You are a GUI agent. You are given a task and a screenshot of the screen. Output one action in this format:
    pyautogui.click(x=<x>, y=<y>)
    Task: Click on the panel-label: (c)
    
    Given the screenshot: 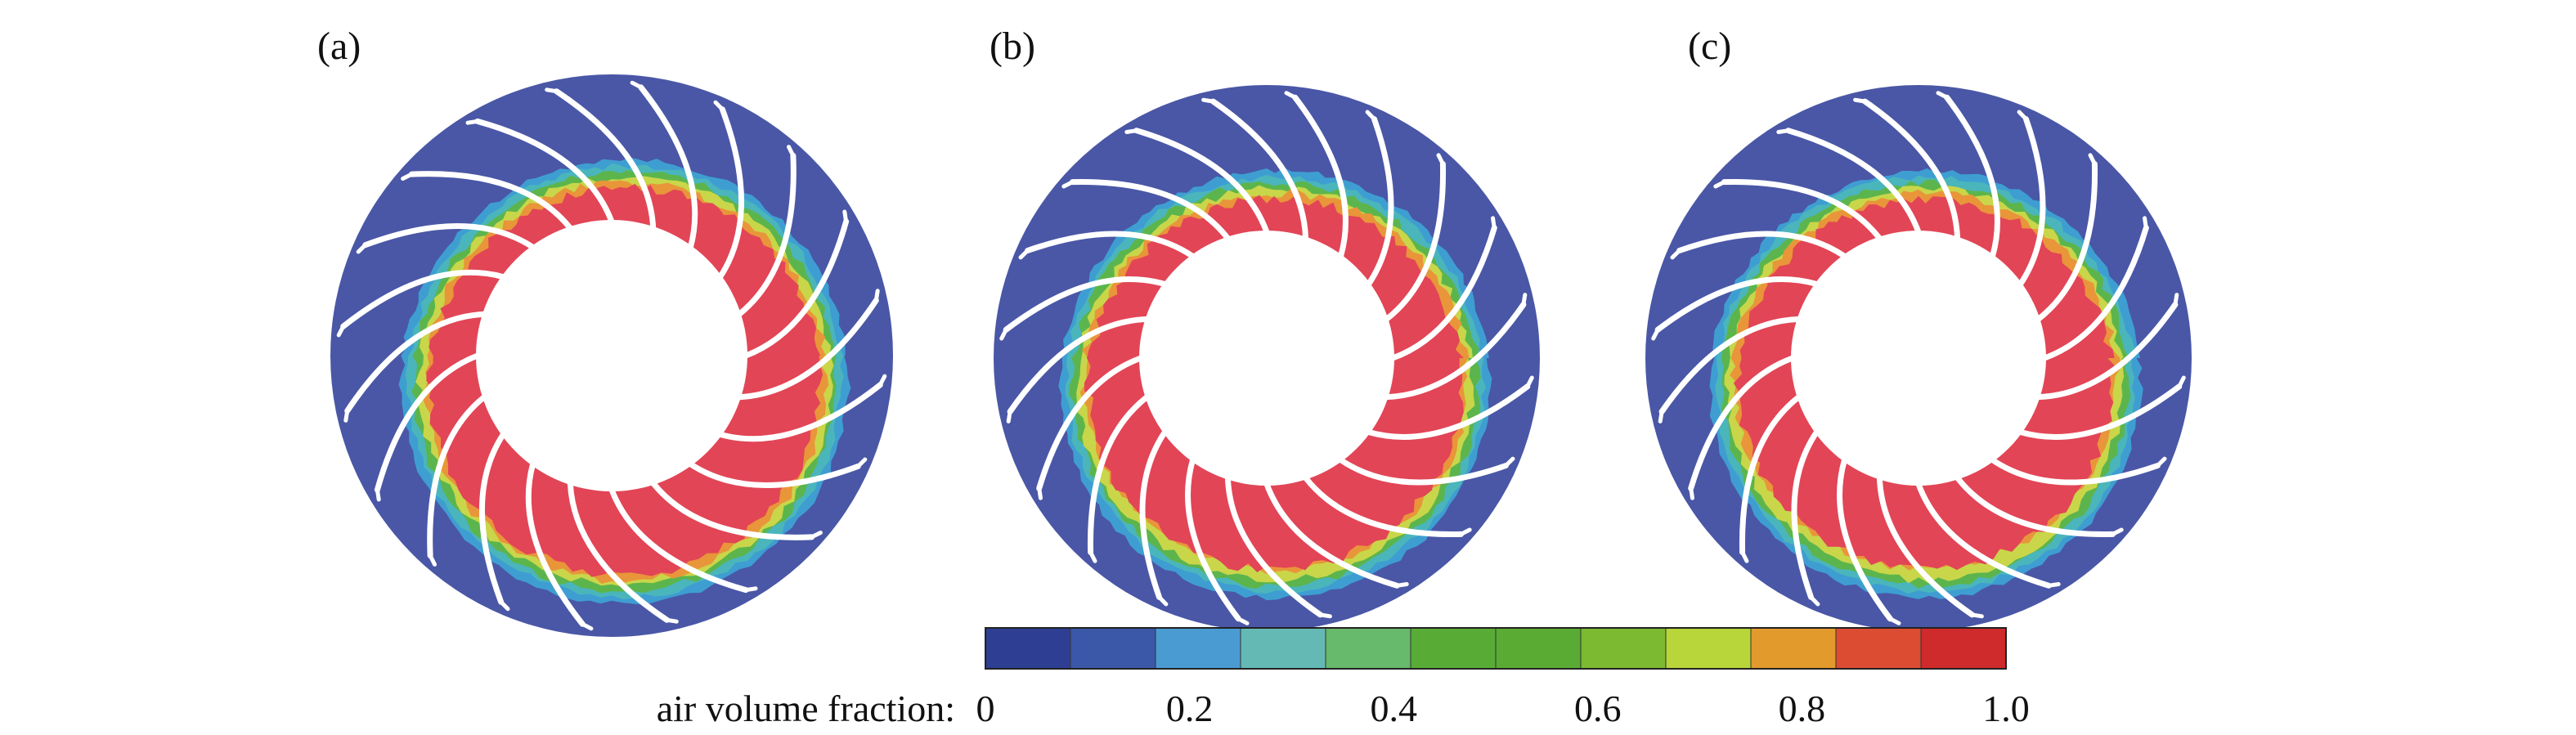 What is the action you would take?
    pyautogui.click(x=1710, y=46)
    